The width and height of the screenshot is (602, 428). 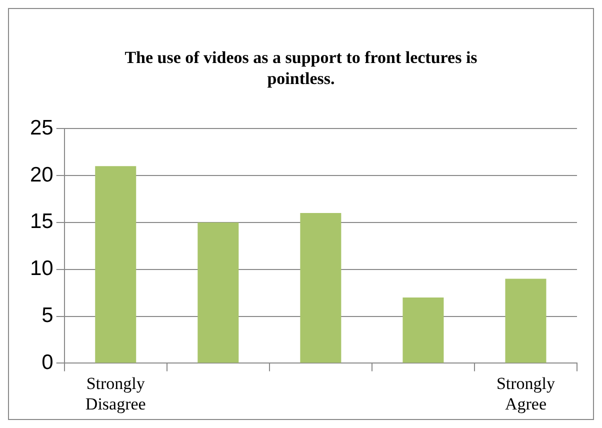 What do you see at coordinates (301, 68) in the screenshot?
I see `chart-title: The use of videos as a support to front lectures is pointless.` at bounding box center [301, 68].